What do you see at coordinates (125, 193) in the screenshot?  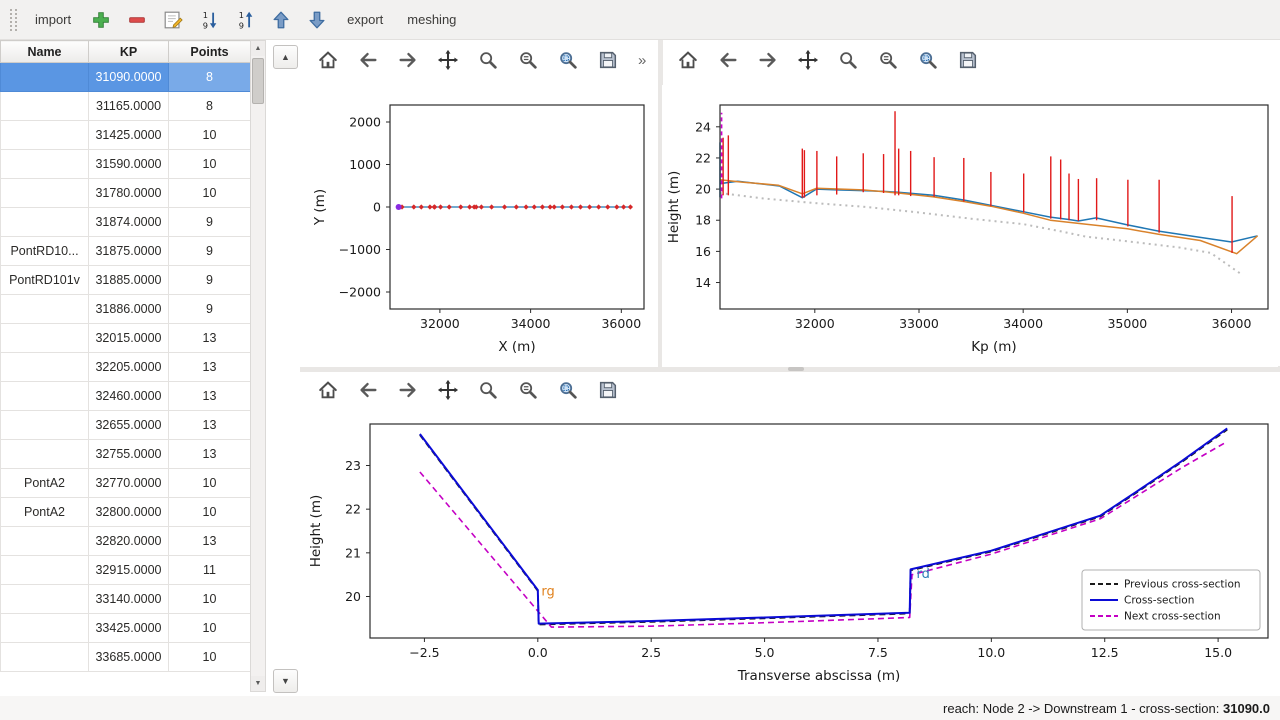 I see `table-row: 31780.0000 10` at bounding box center [125, 193].